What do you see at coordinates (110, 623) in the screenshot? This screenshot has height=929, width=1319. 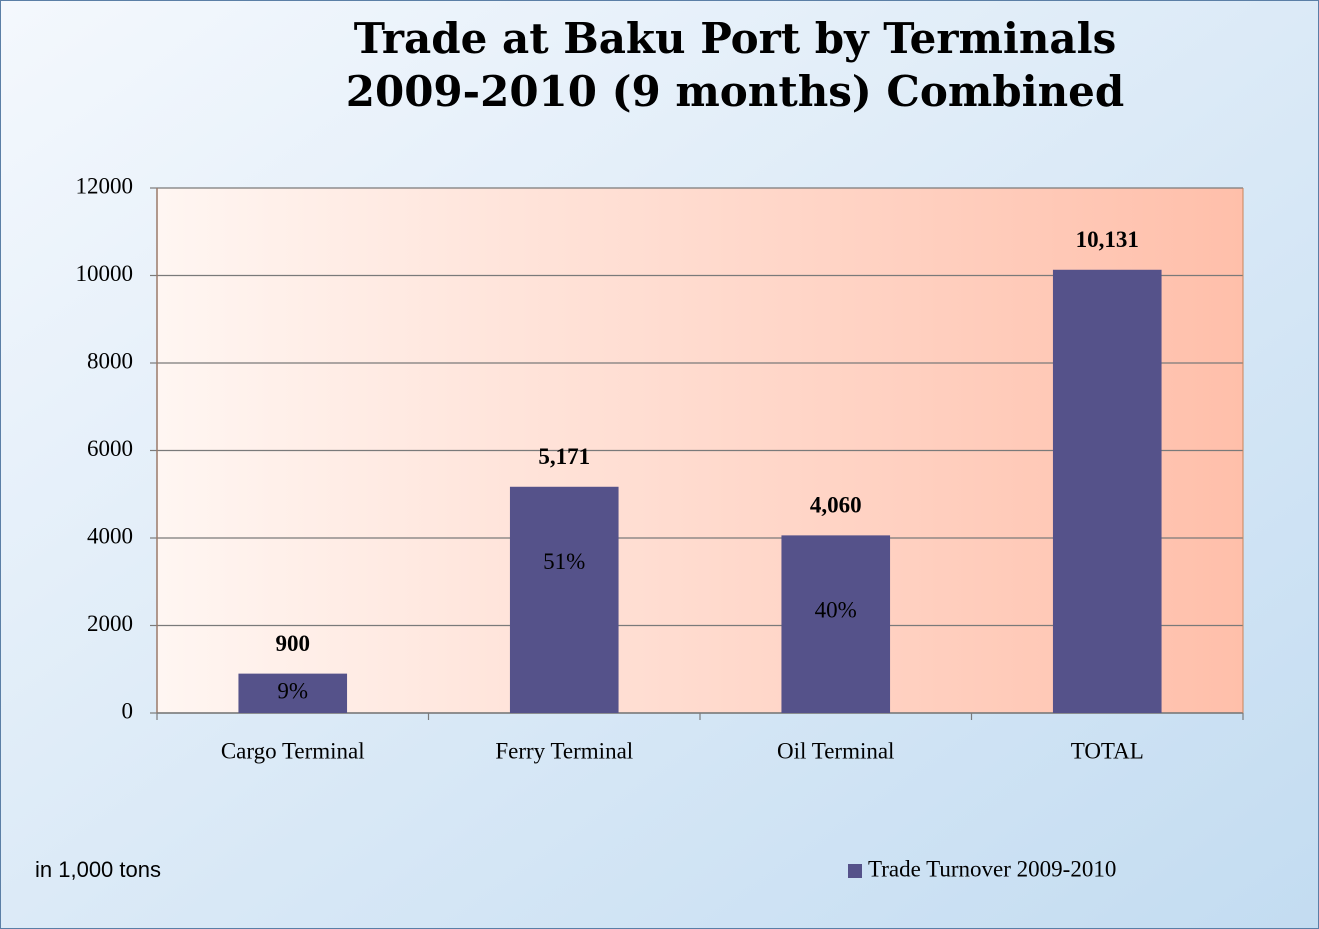 I see `y-tick-label: 2000` at bounding box center [110, 623].